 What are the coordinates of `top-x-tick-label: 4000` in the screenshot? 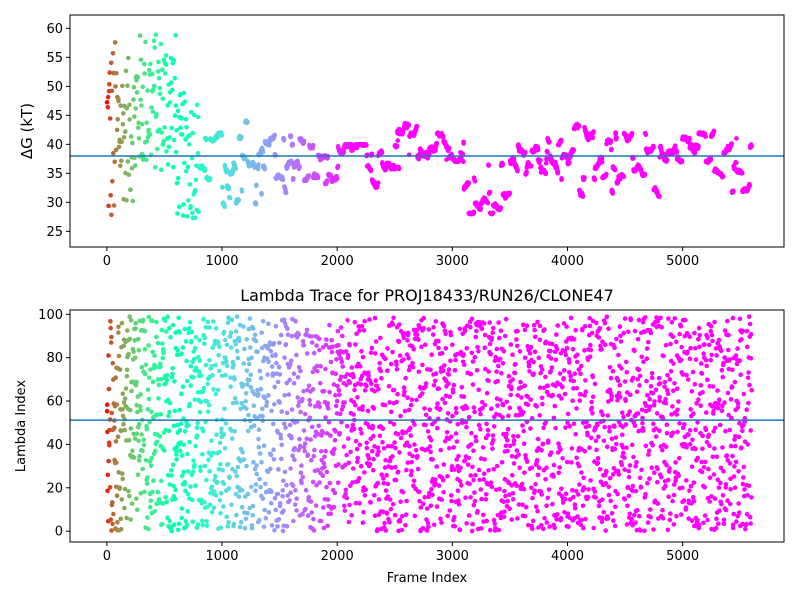 It's located at (567, 261).